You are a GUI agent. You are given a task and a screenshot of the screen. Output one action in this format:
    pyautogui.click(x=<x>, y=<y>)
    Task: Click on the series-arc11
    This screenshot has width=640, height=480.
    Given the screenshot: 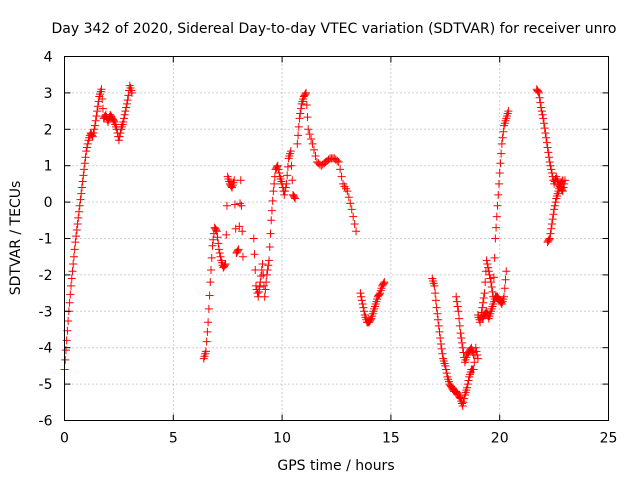 What is the action you would take?
    pyautogui.click(x=555, y=211)
    